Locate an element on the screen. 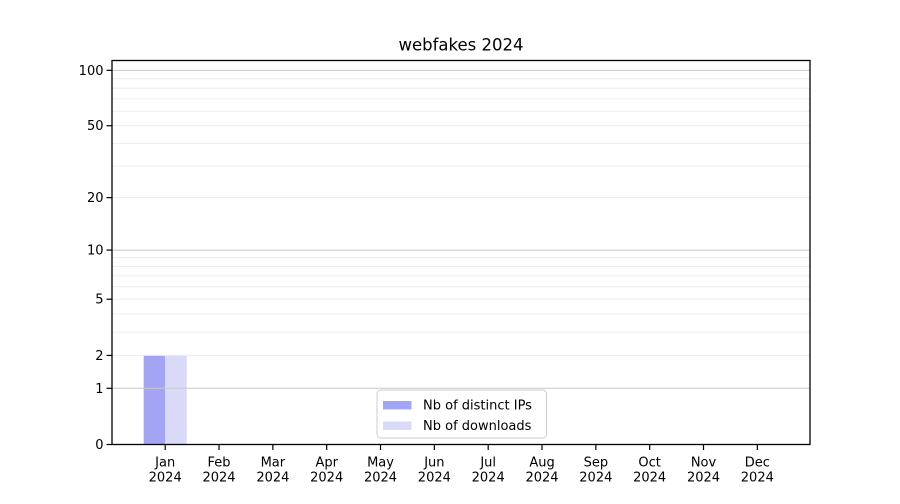 The height and width of the screenshot is (504, 900). x-tick-label-year-may-2024: 2024 is located at coordinates (380, 478).